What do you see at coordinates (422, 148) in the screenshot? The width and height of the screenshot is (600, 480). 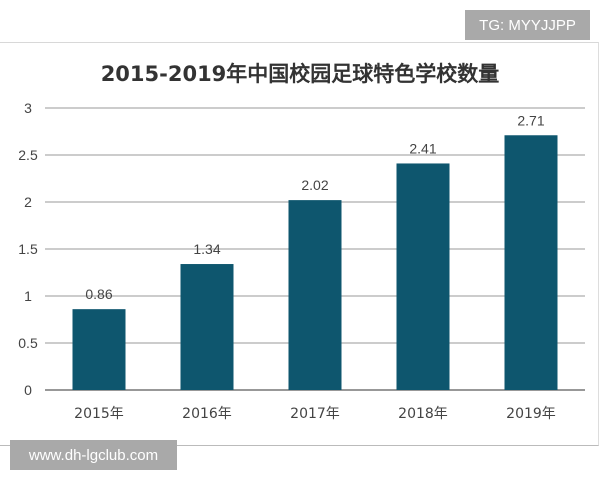 I see `data-label: 2.41` at bounding box center [422, 148].